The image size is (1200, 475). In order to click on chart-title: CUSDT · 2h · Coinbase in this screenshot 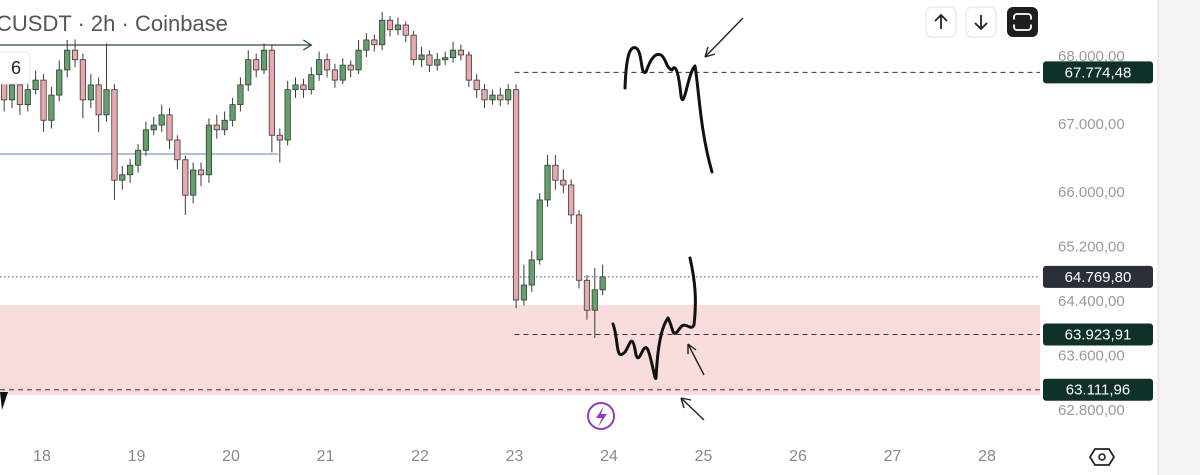, I will do `click(114, 23)`.